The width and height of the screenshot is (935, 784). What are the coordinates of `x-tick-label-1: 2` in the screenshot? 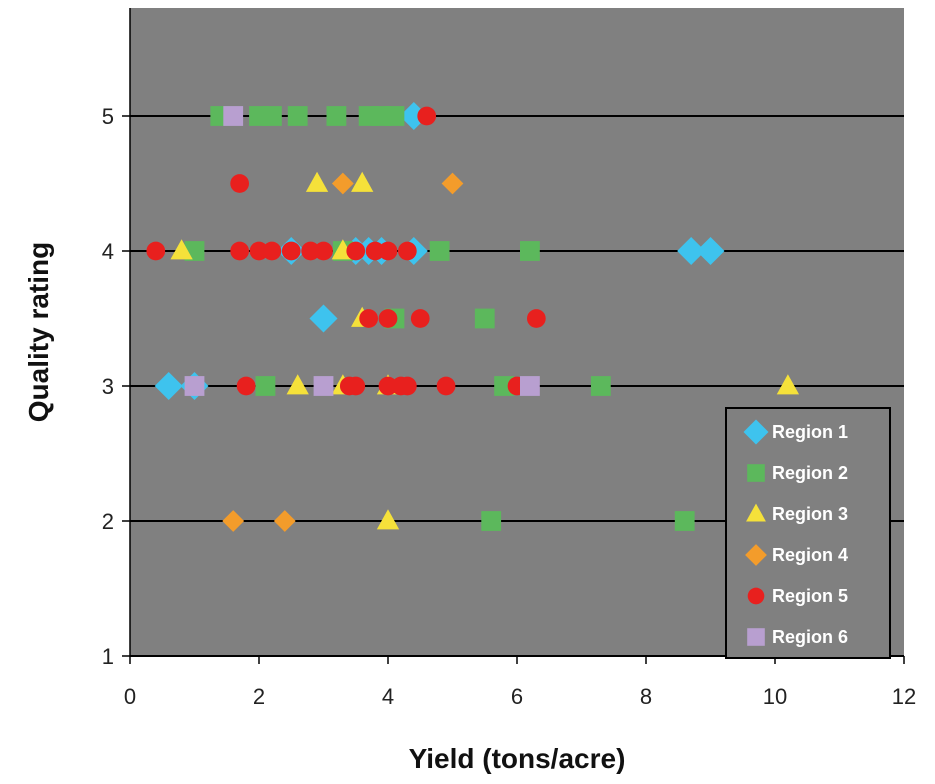 It's located at (259, 696).